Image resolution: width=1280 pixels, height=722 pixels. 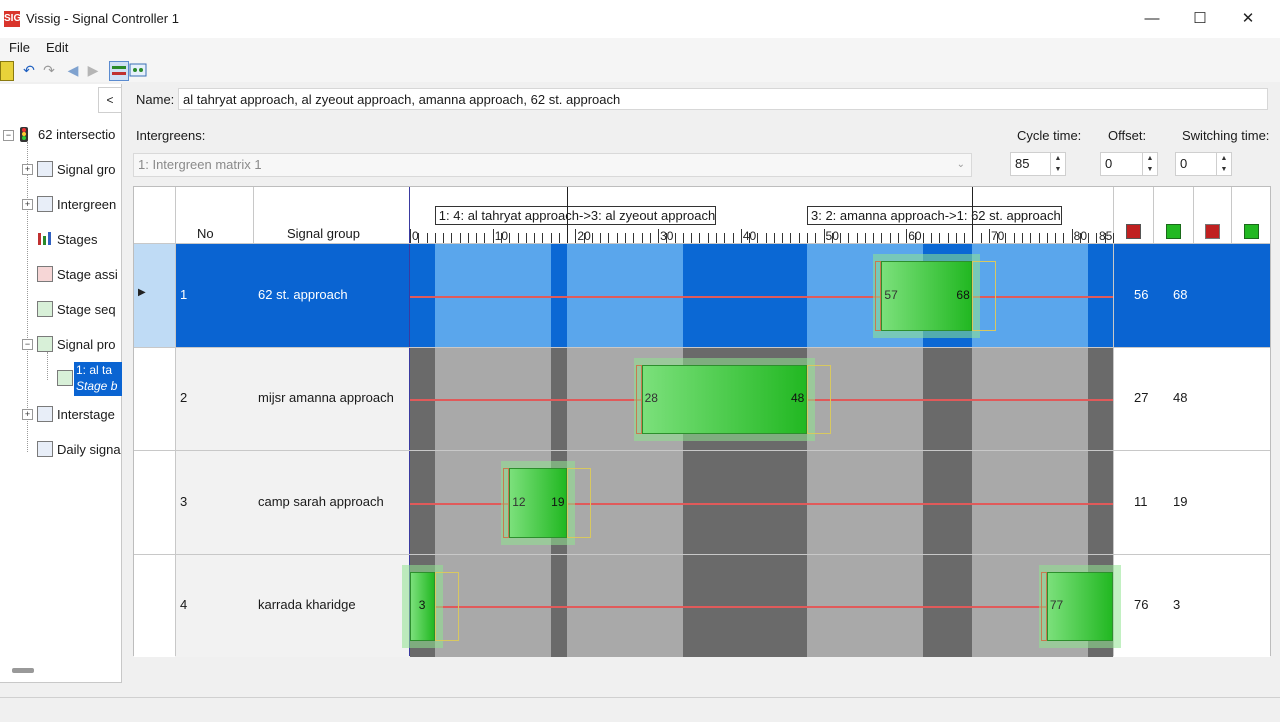 What do you see at coordinates (1223, 164) in the screenshot?
I see `switching-time-stepper: ▲ ▼` at bounding box center [1223, 164].